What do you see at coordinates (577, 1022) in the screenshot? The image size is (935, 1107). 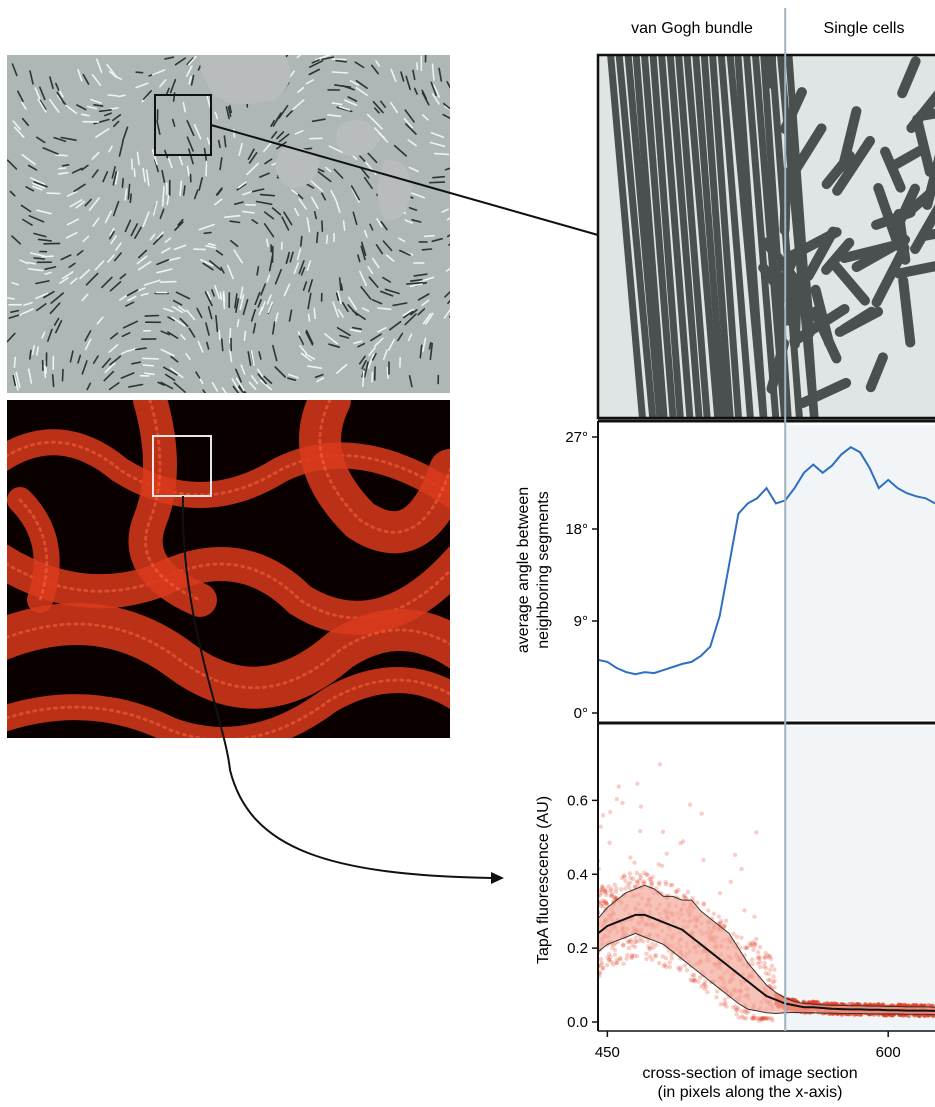 I see `fluor-ytick-label: 0.0` at bounding box center [577, 1022].